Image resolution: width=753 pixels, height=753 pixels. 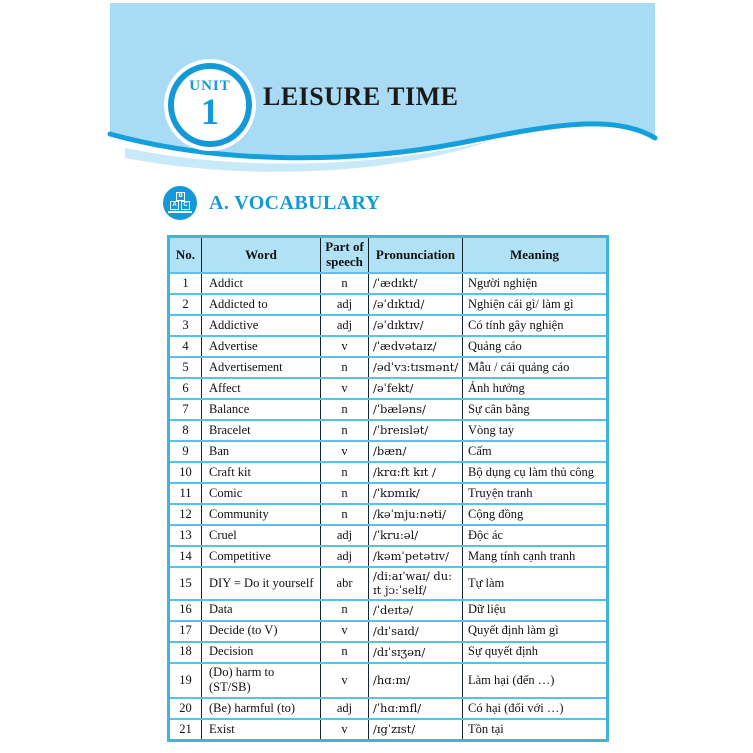 I want to click on table-row: 1 Addict n/ˈædɪkt/Người nghiện, so click(x=388, y=283).